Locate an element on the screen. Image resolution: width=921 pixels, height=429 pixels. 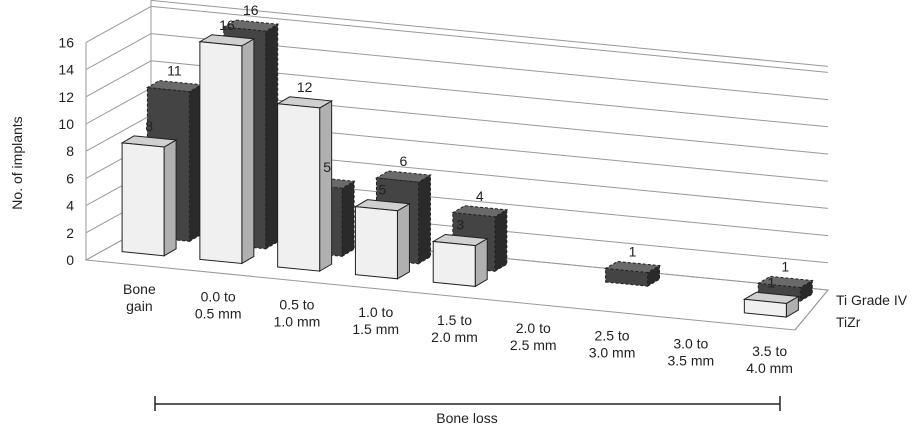
bracket-label: Bone loss is located at coordinates (466, 418).